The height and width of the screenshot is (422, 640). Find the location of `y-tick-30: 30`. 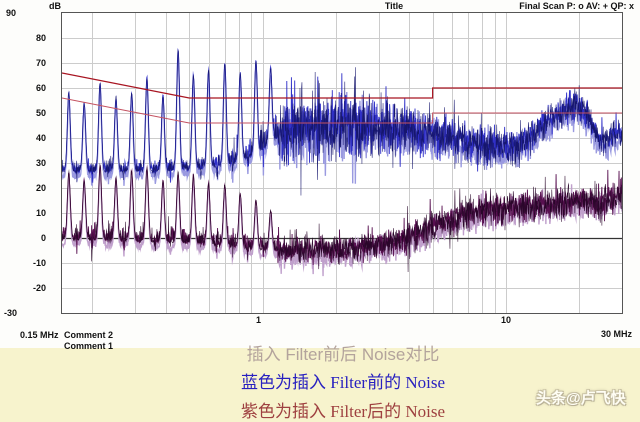

y-tick-30: 30 is located at coordinates (40, 163).